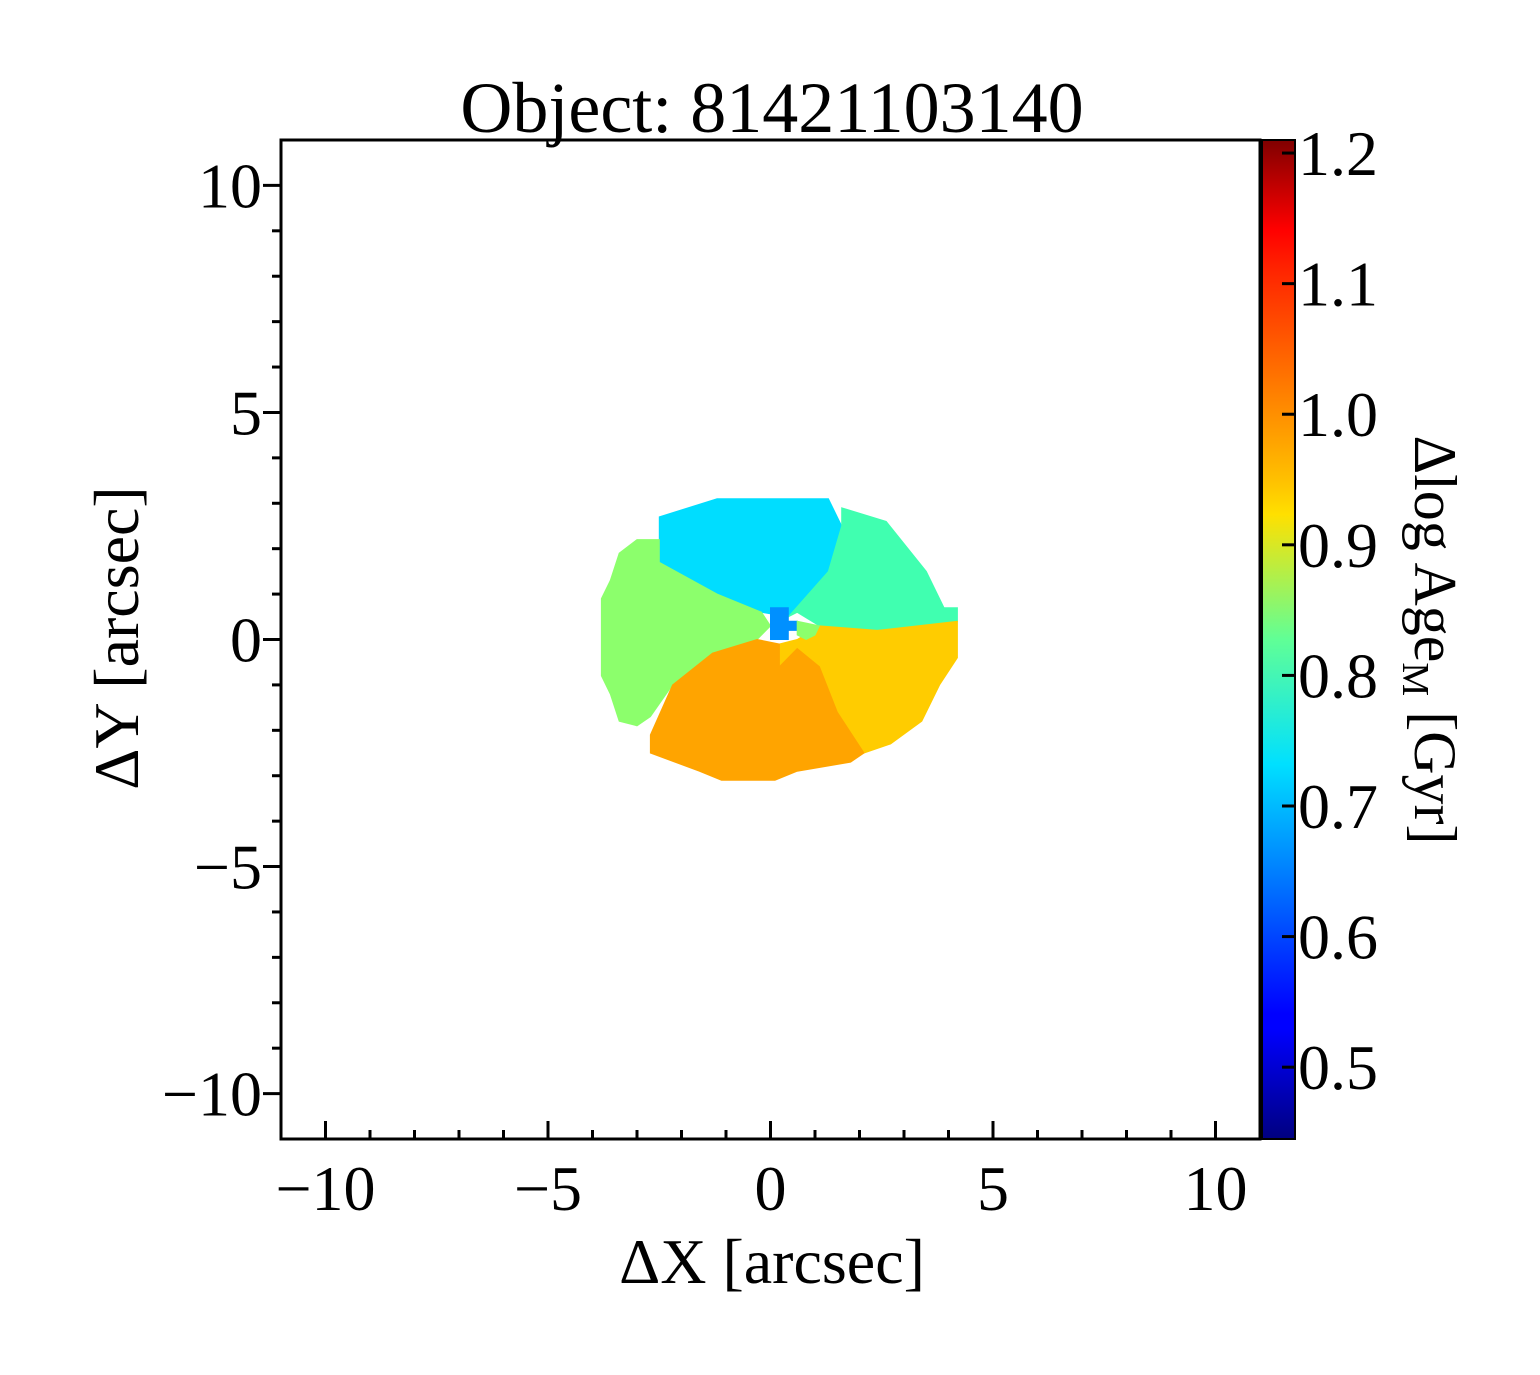 The image size is (1540, 1375). Describe the element at coordinates (1330, 610) in the screenshot. I see `colorbar-ticks: 1.2 1.1 1.0 0.9 0.8 0.7 0.6 0.5` at that location.